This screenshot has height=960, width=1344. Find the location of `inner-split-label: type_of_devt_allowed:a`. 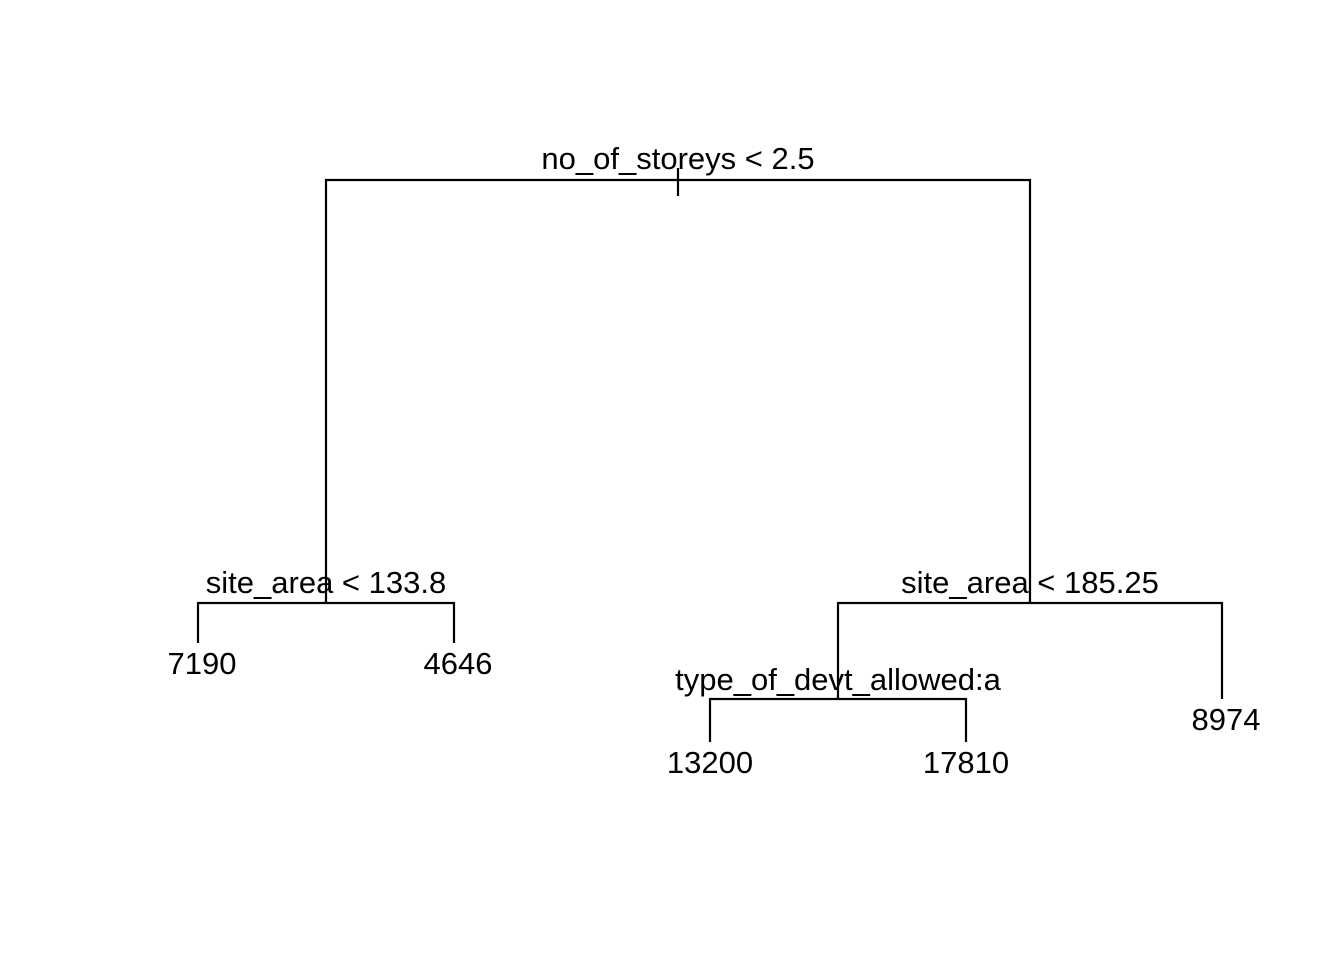

inner-split-label: type_of_devt_allowed:a is located at coordinates (838, 679).